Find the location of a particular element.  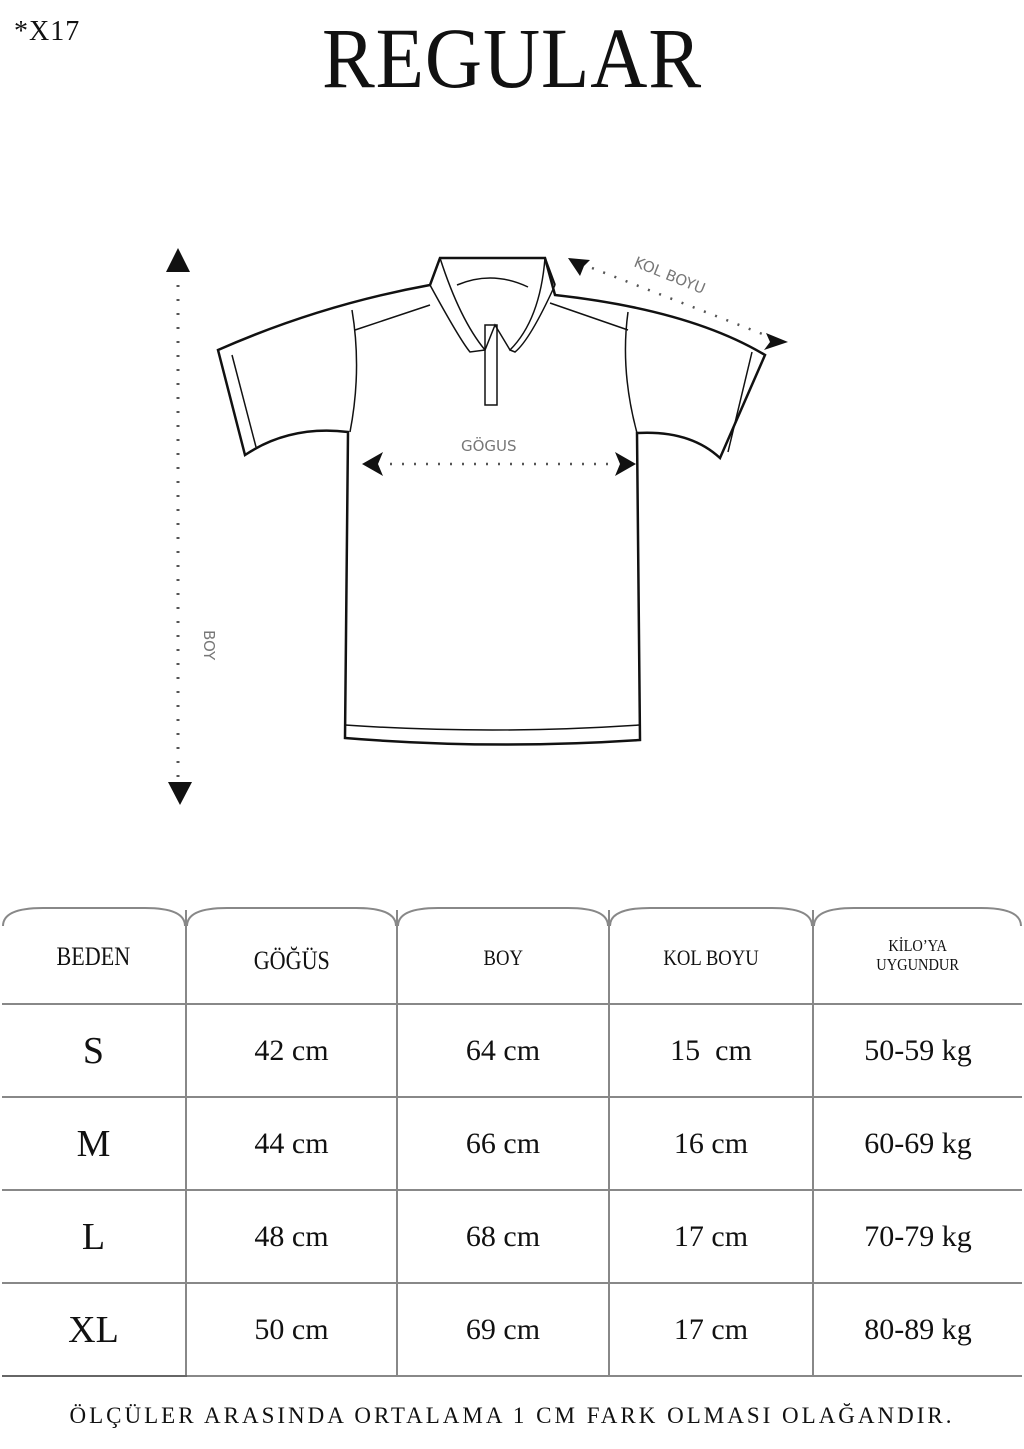

cell-length: 66 cm is located at coordinates (503, 1143).